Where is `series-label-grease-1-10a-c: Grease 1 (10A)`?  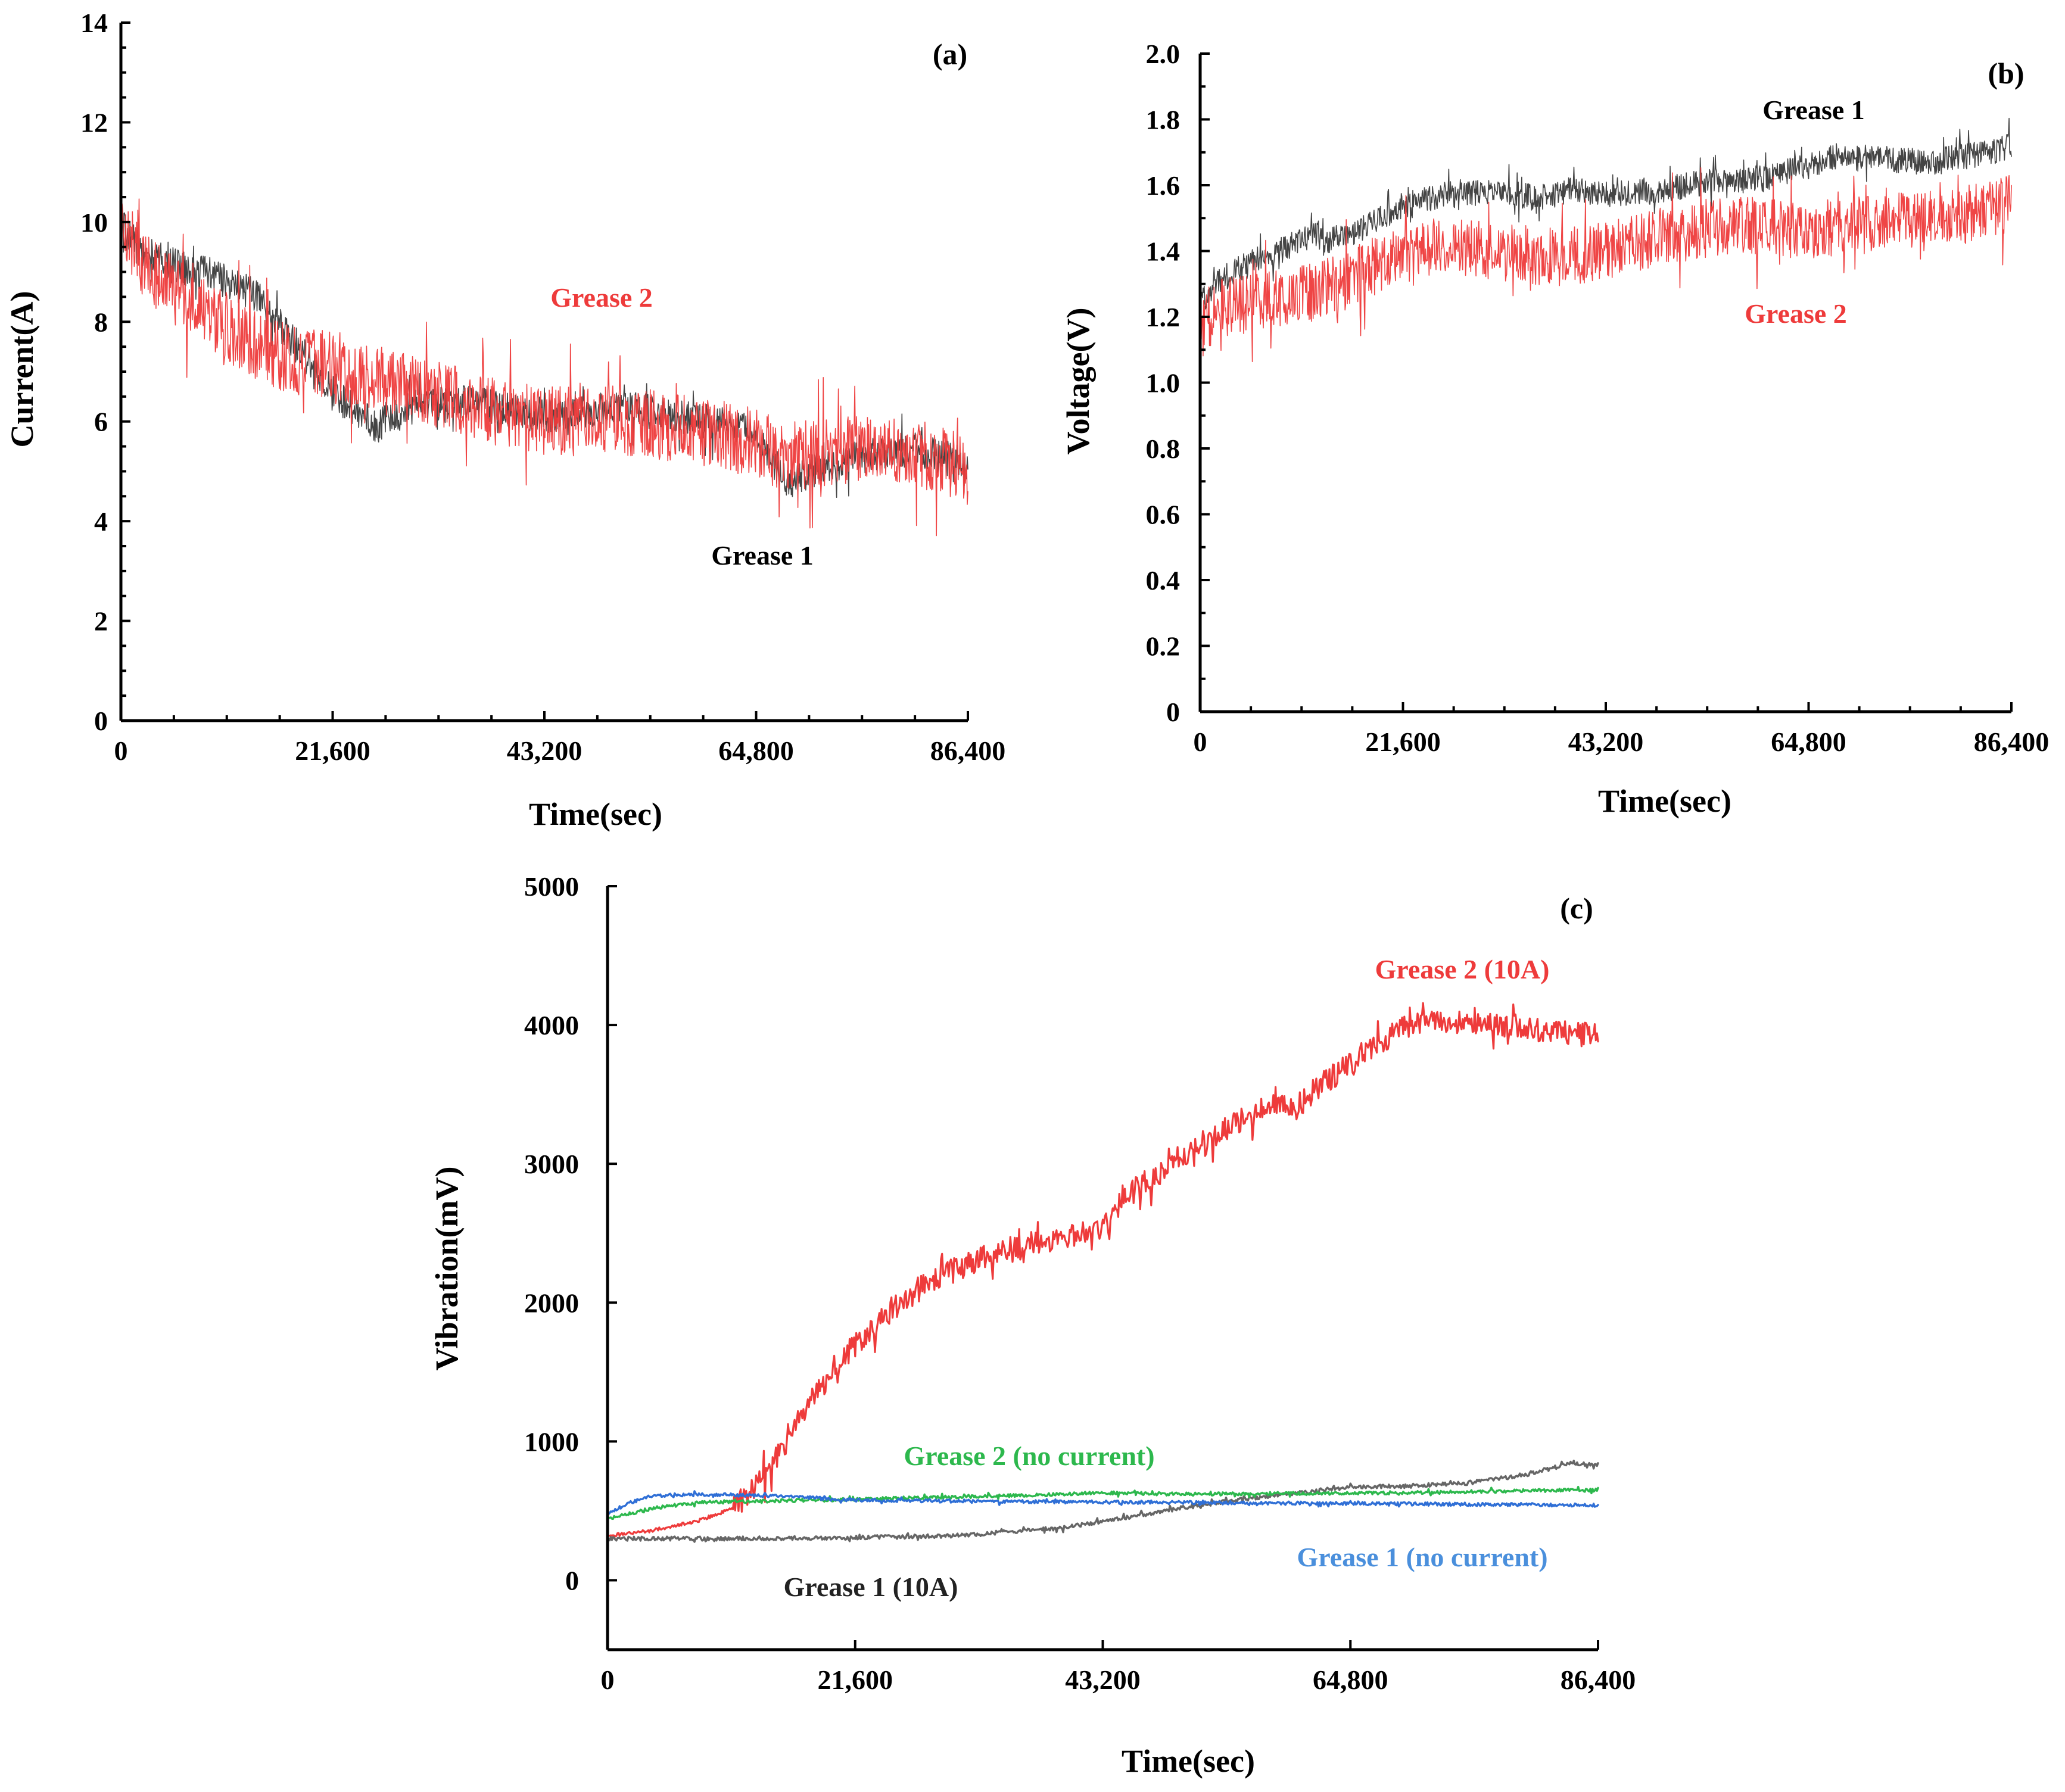
series-label-grease-1-10a-c: Grease 1 (10A) is located at coordinates (871, 1587).